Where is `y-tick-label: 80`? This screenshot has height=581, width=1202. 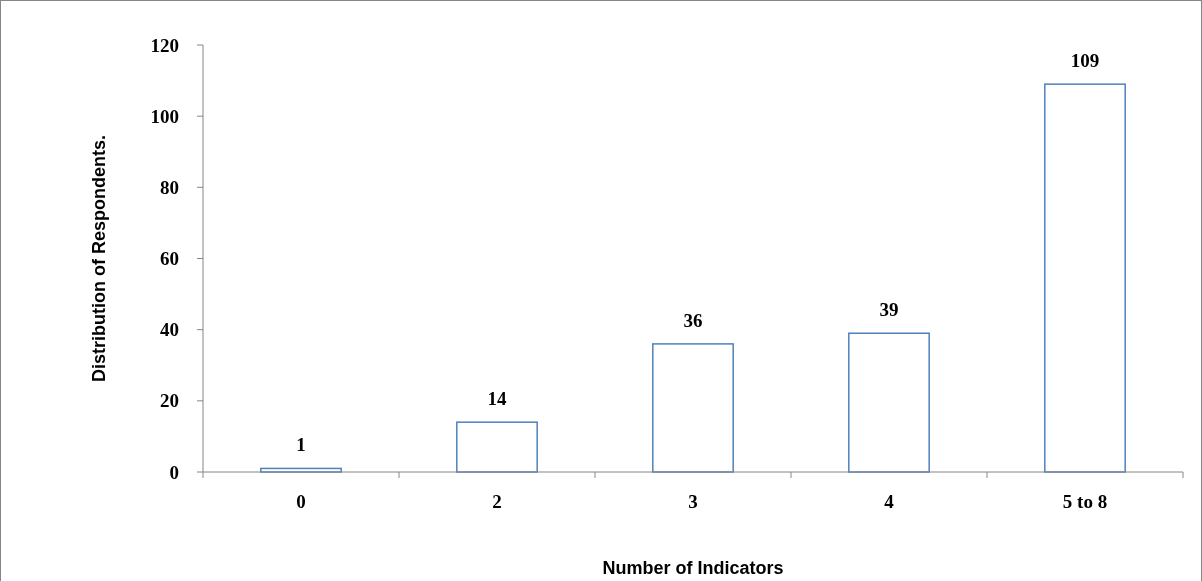
y-tick-label: 80 is located at coordinates (169, 187).